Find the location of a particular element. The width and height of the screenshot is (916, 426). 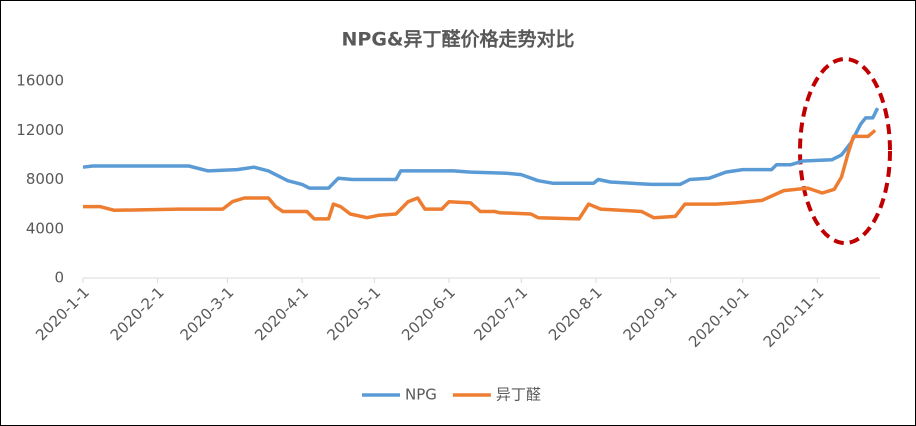

chart-title: NPG&异丁醛价格走势对比 is located at coordinates (458, 39).